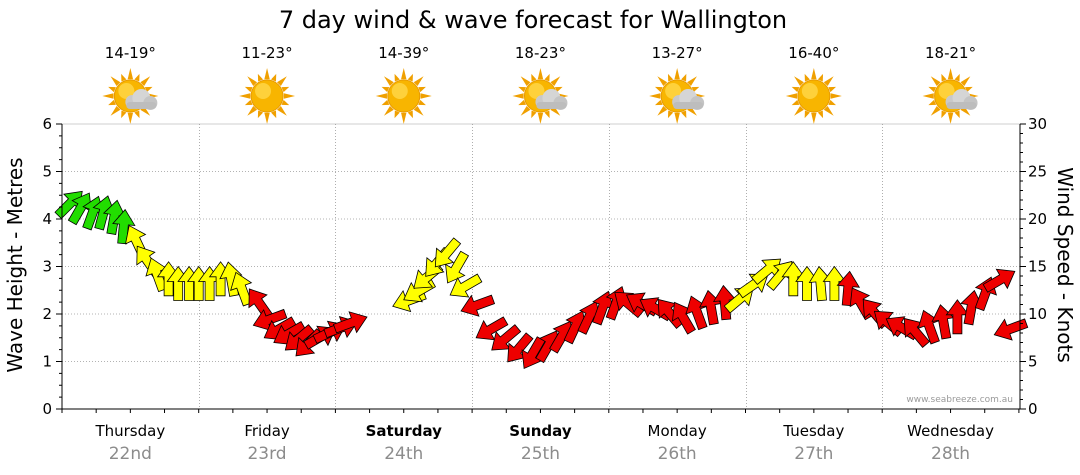 The image size is (1080, 475). I want to click on temp-range: 14-19°, so click(130, 53).